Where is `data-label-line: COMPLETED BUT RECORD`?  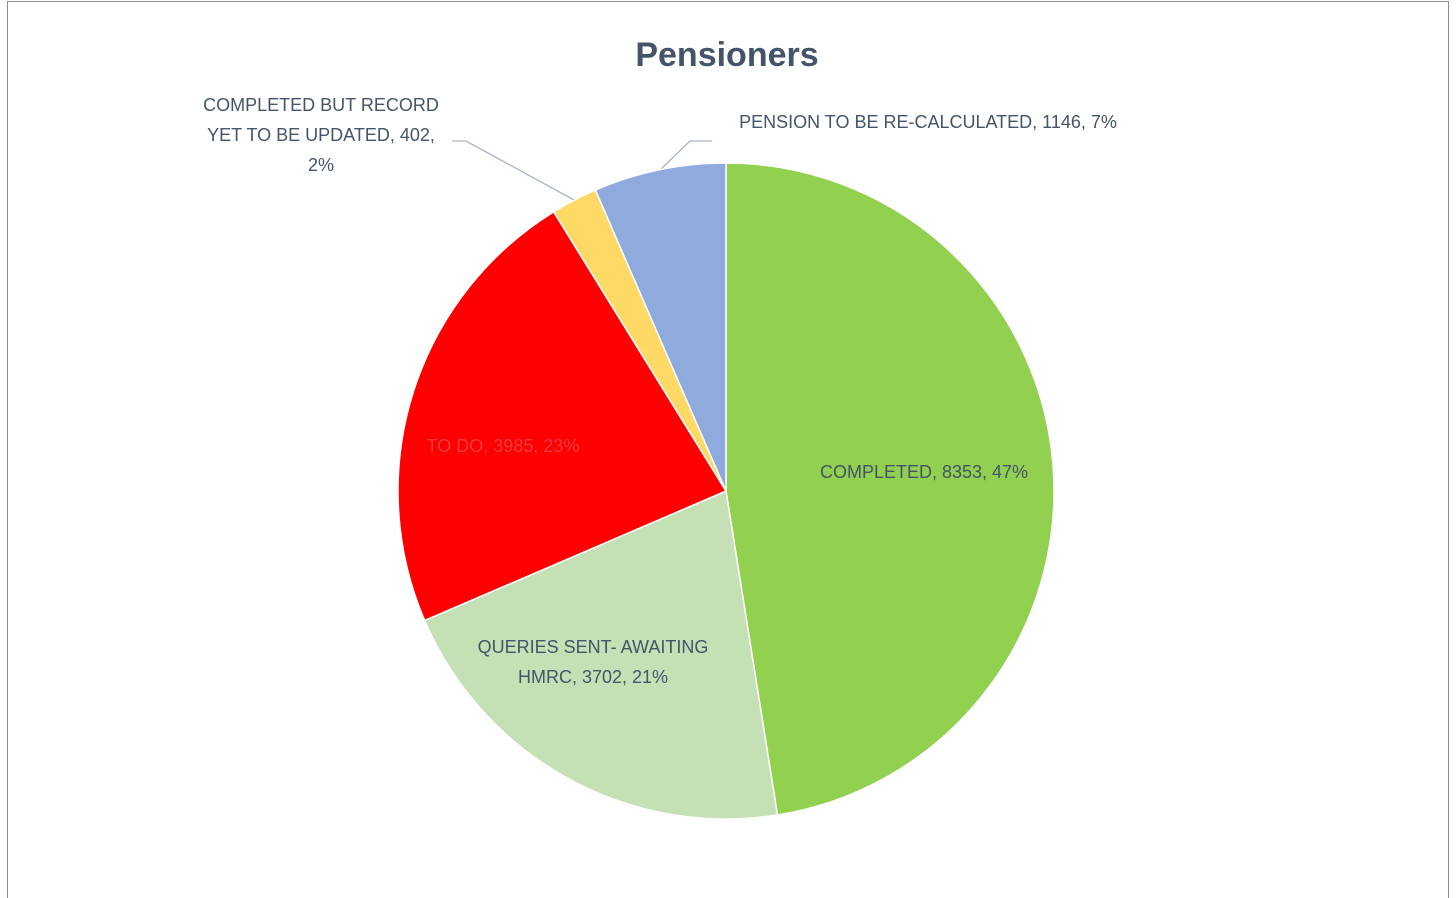 data-label-line: COMPLETED BUT RECORD is located at coordinates (321, 105).